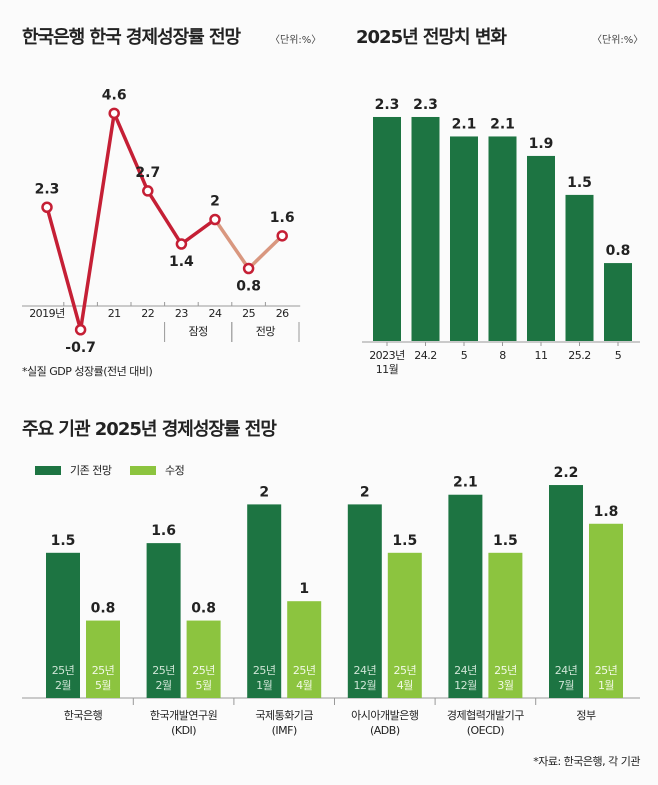 This screenshot has height=785, width=658. What do you see at coordinates (502, 355) in the screenshot?
I see `x-tick-label: 8` at bounding box center [502, 355].